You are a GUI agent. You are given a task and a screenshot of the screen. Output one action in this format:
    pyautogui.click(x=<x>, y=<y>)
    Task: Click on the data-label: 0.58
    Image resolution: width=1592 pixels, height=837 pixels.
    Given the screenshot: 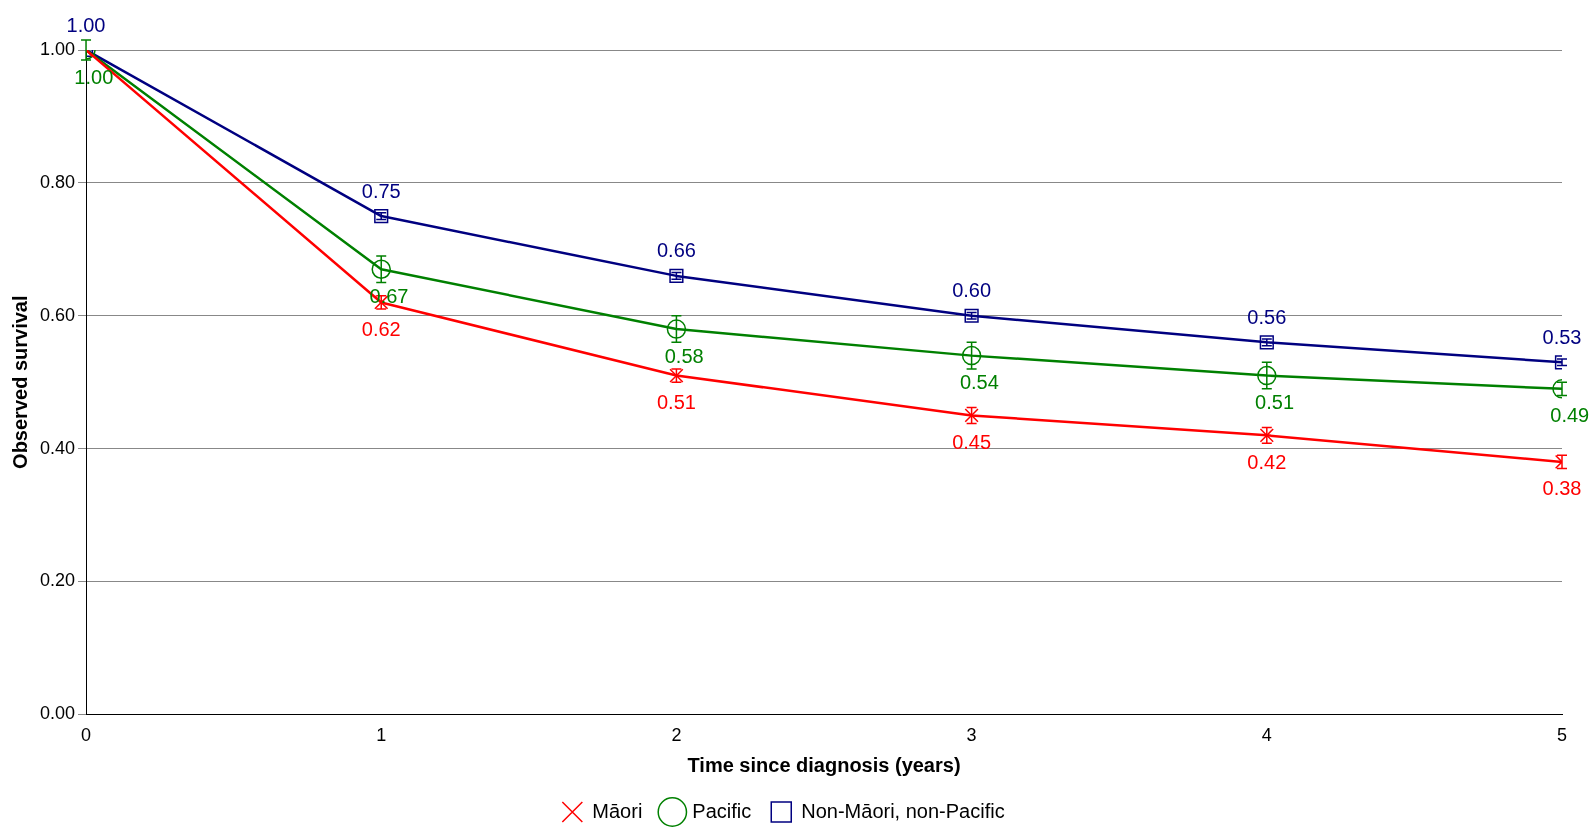 What is the action you would take?
    pyautogui.click(x=684, y=355)
    